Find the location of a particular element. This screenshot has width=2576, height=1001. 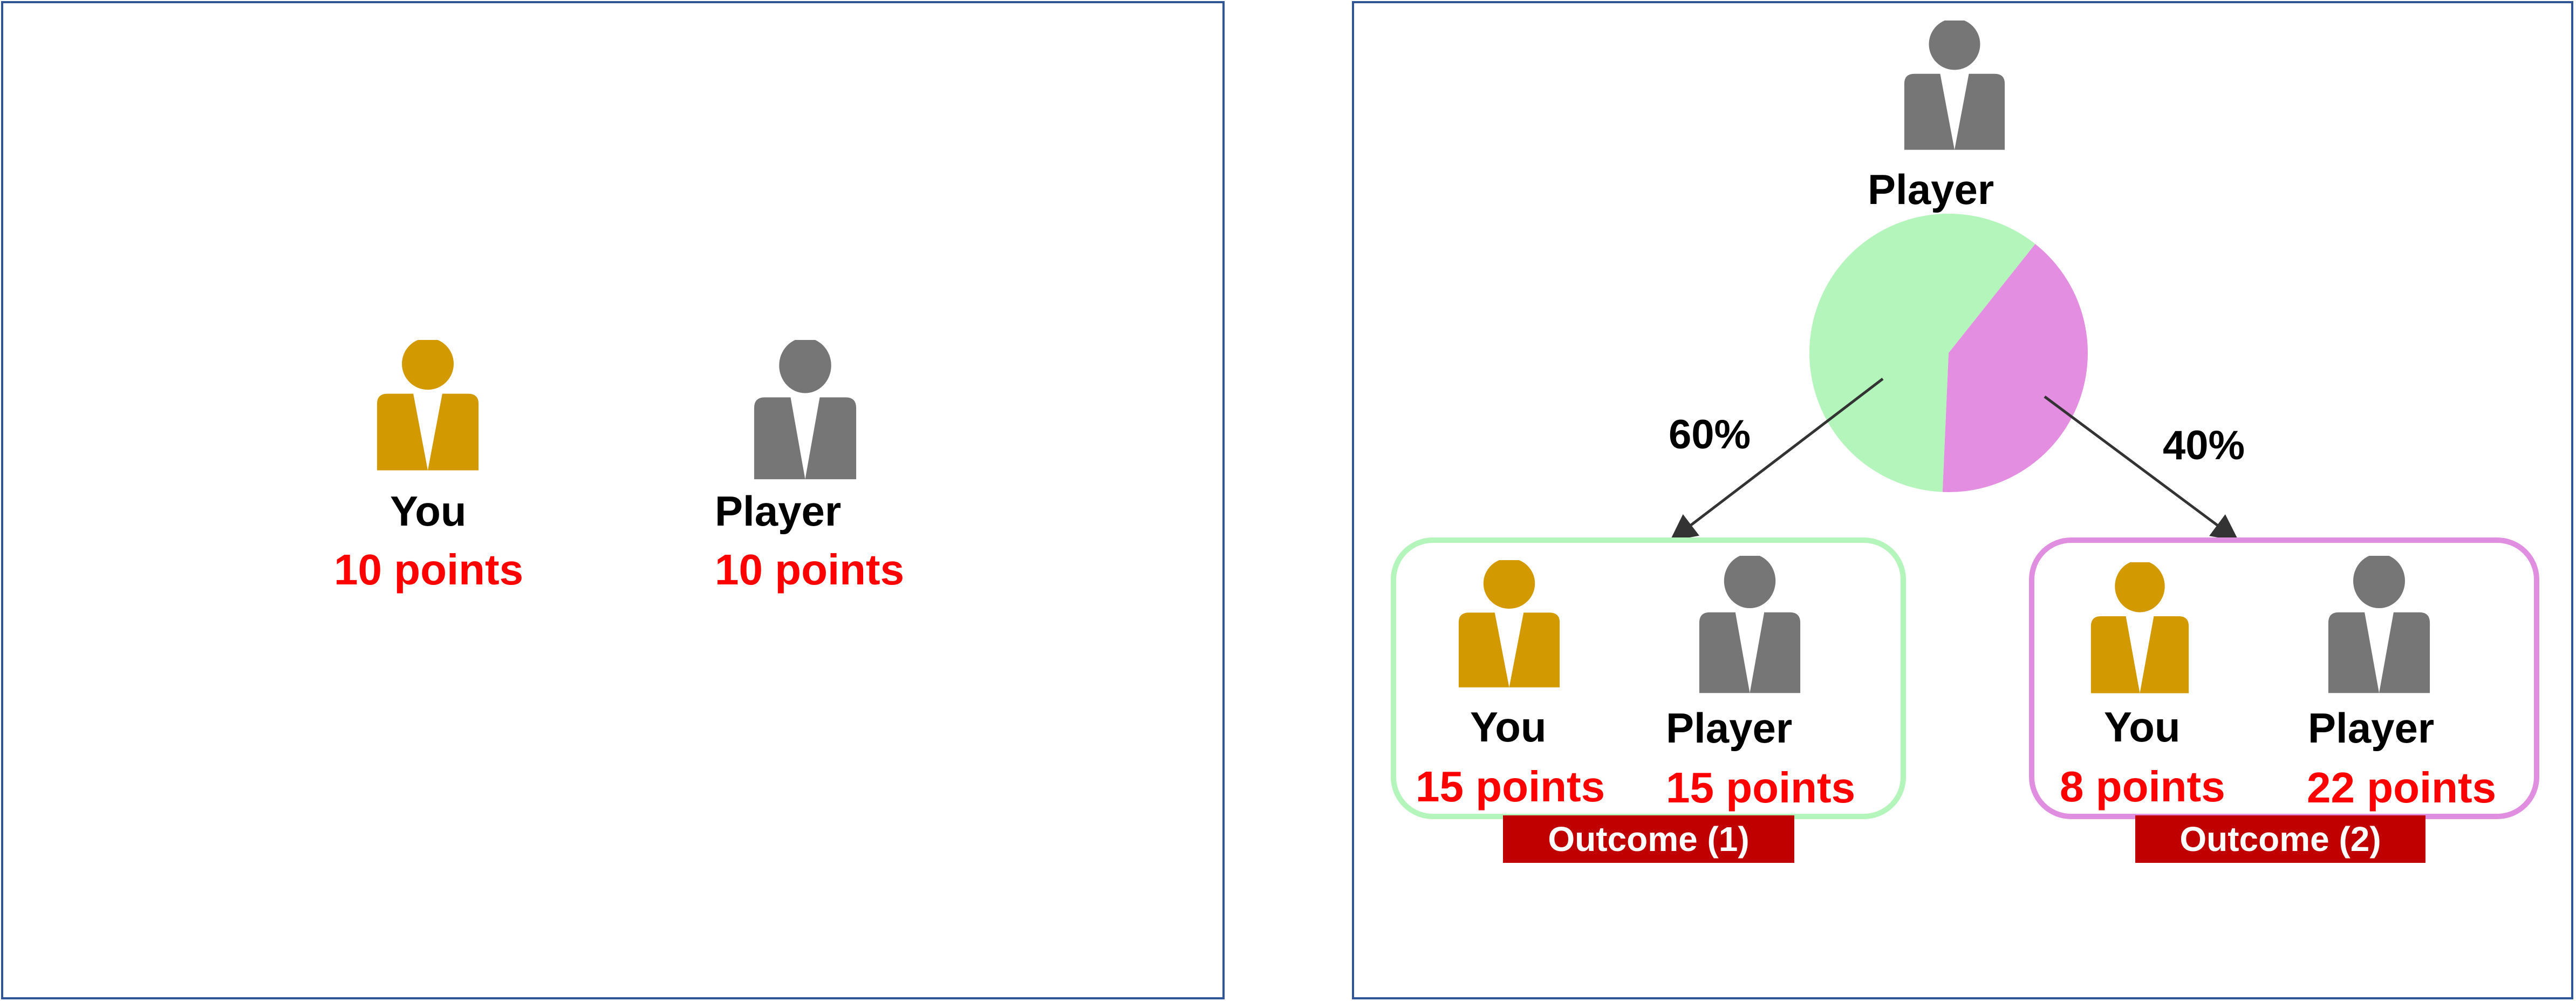

outcome-1-you-icon is located at coordinates (1509, 625).